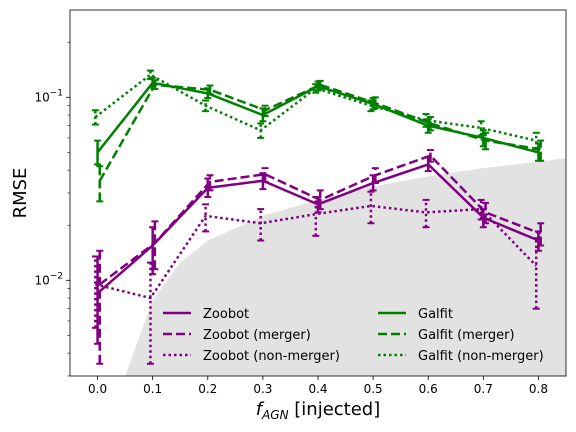 This screenshot has width=576, height=432. Describe the element at coordinates (483, 389) in the screenshot. I see `x-tick-label-7: 0.7` at that location.